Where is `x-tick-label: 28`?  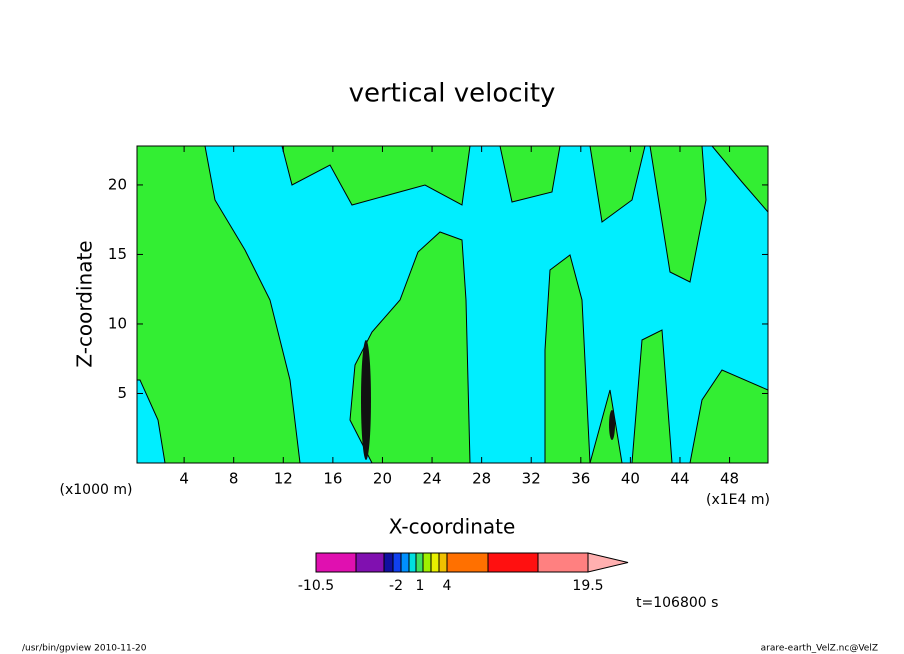 x-tick-label: 28 is located at coordinates (481, 479).